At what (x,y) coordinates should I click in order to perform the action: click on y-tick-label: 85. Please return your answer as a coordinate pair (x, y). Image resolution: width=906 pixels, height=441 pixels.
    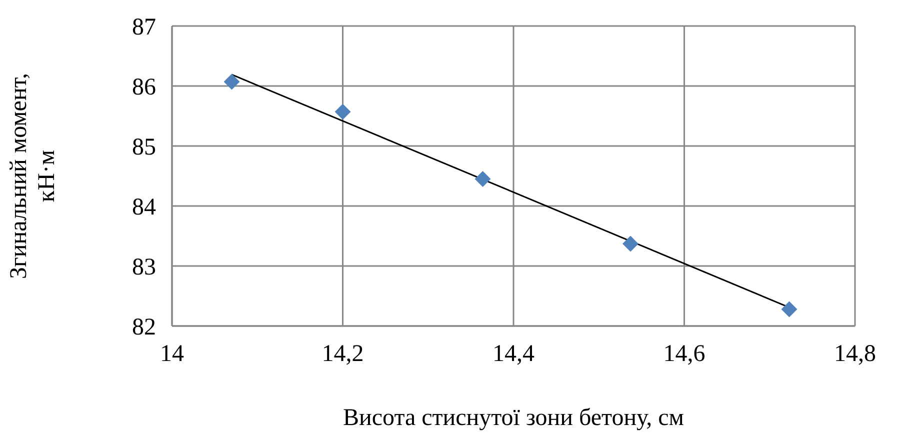
    Looking at the image, I should click on (144, 147).